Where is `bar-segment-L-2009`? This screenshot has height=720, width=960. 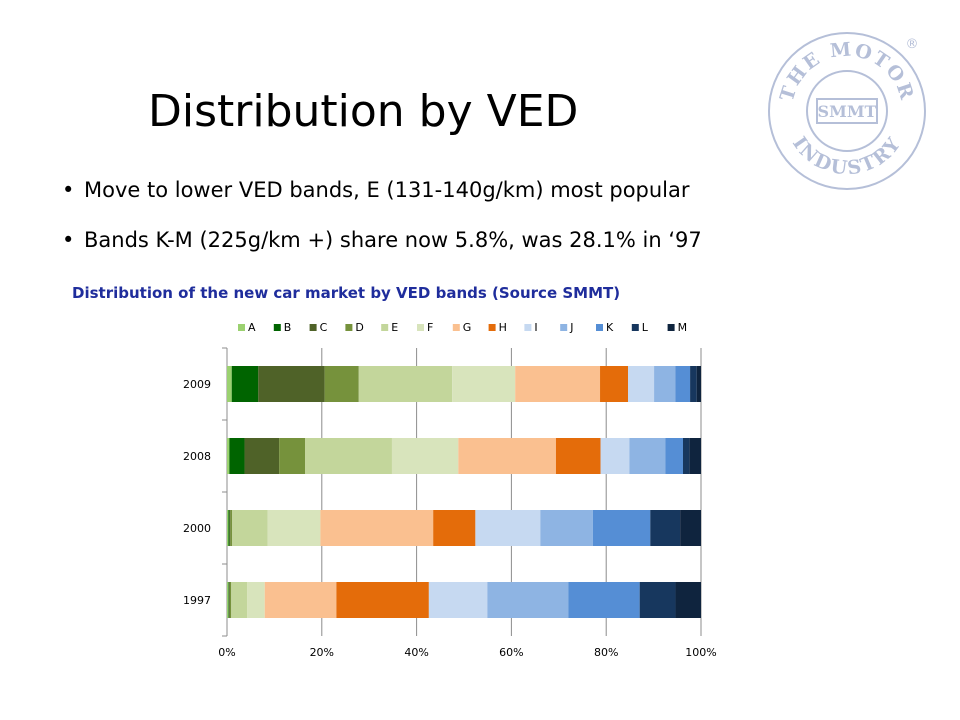 bar-segment-L-2009 is located at coordinates (693, 384).